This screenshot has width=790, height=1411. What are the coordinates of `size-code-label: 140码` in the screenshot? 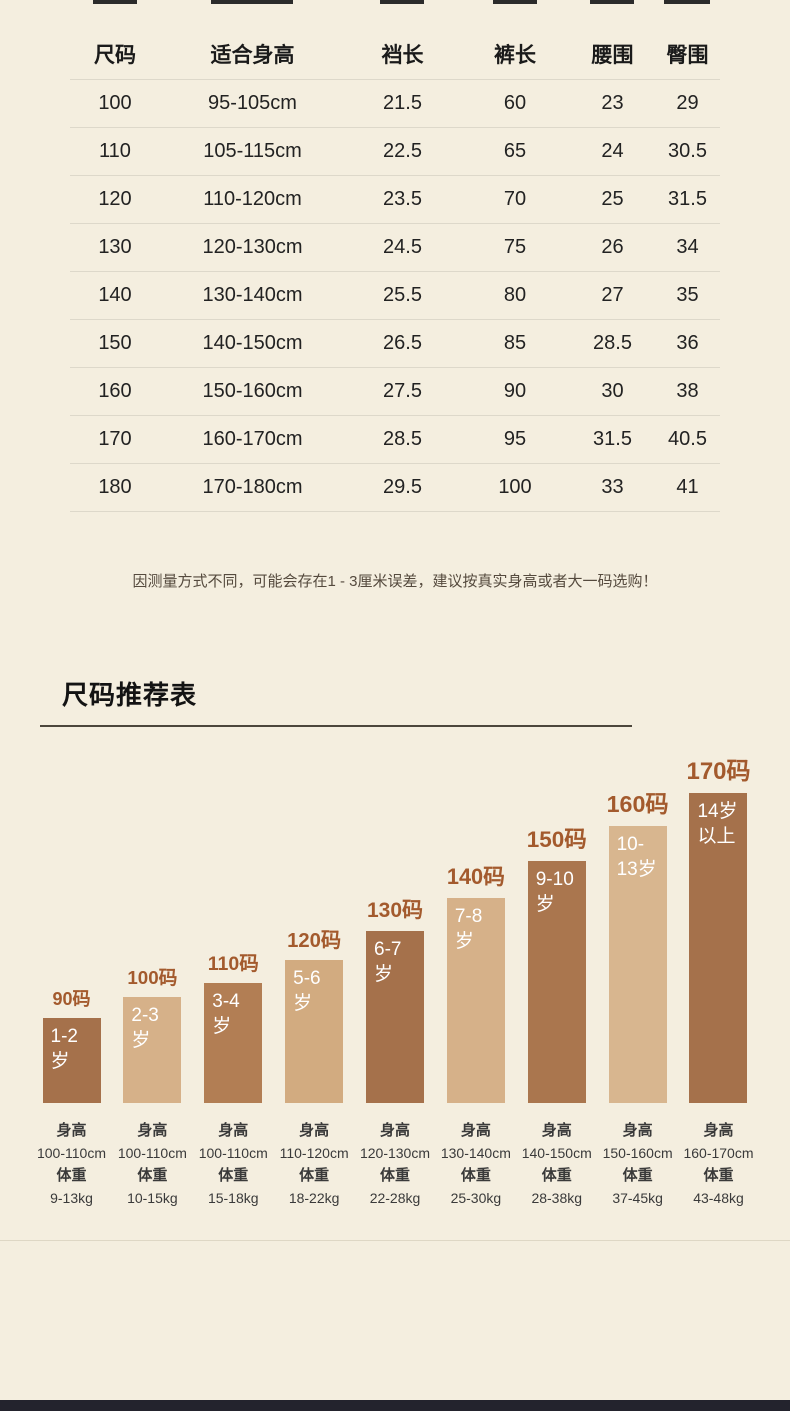 It's located at (475, 876).